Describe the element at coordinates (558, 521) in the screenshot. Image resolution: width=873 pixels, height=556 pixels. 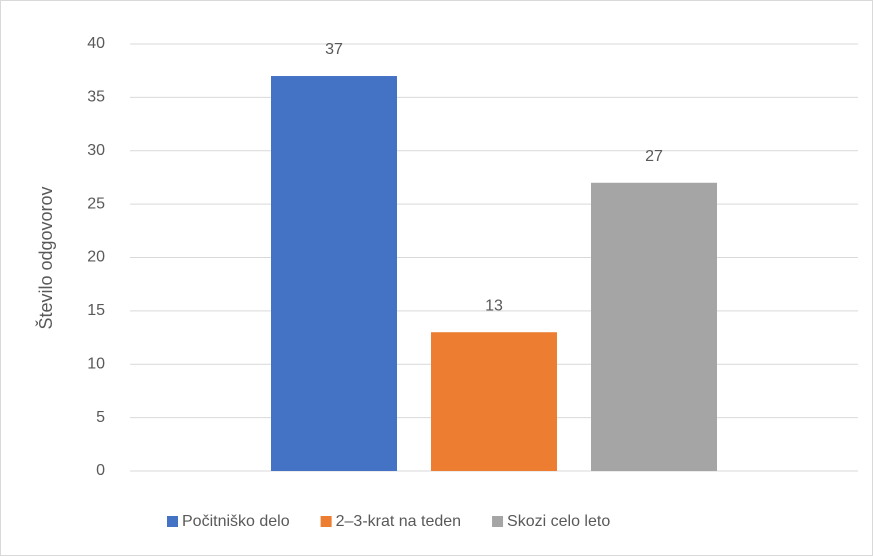
I see `legend-label: Skozi celo leto` at that location.